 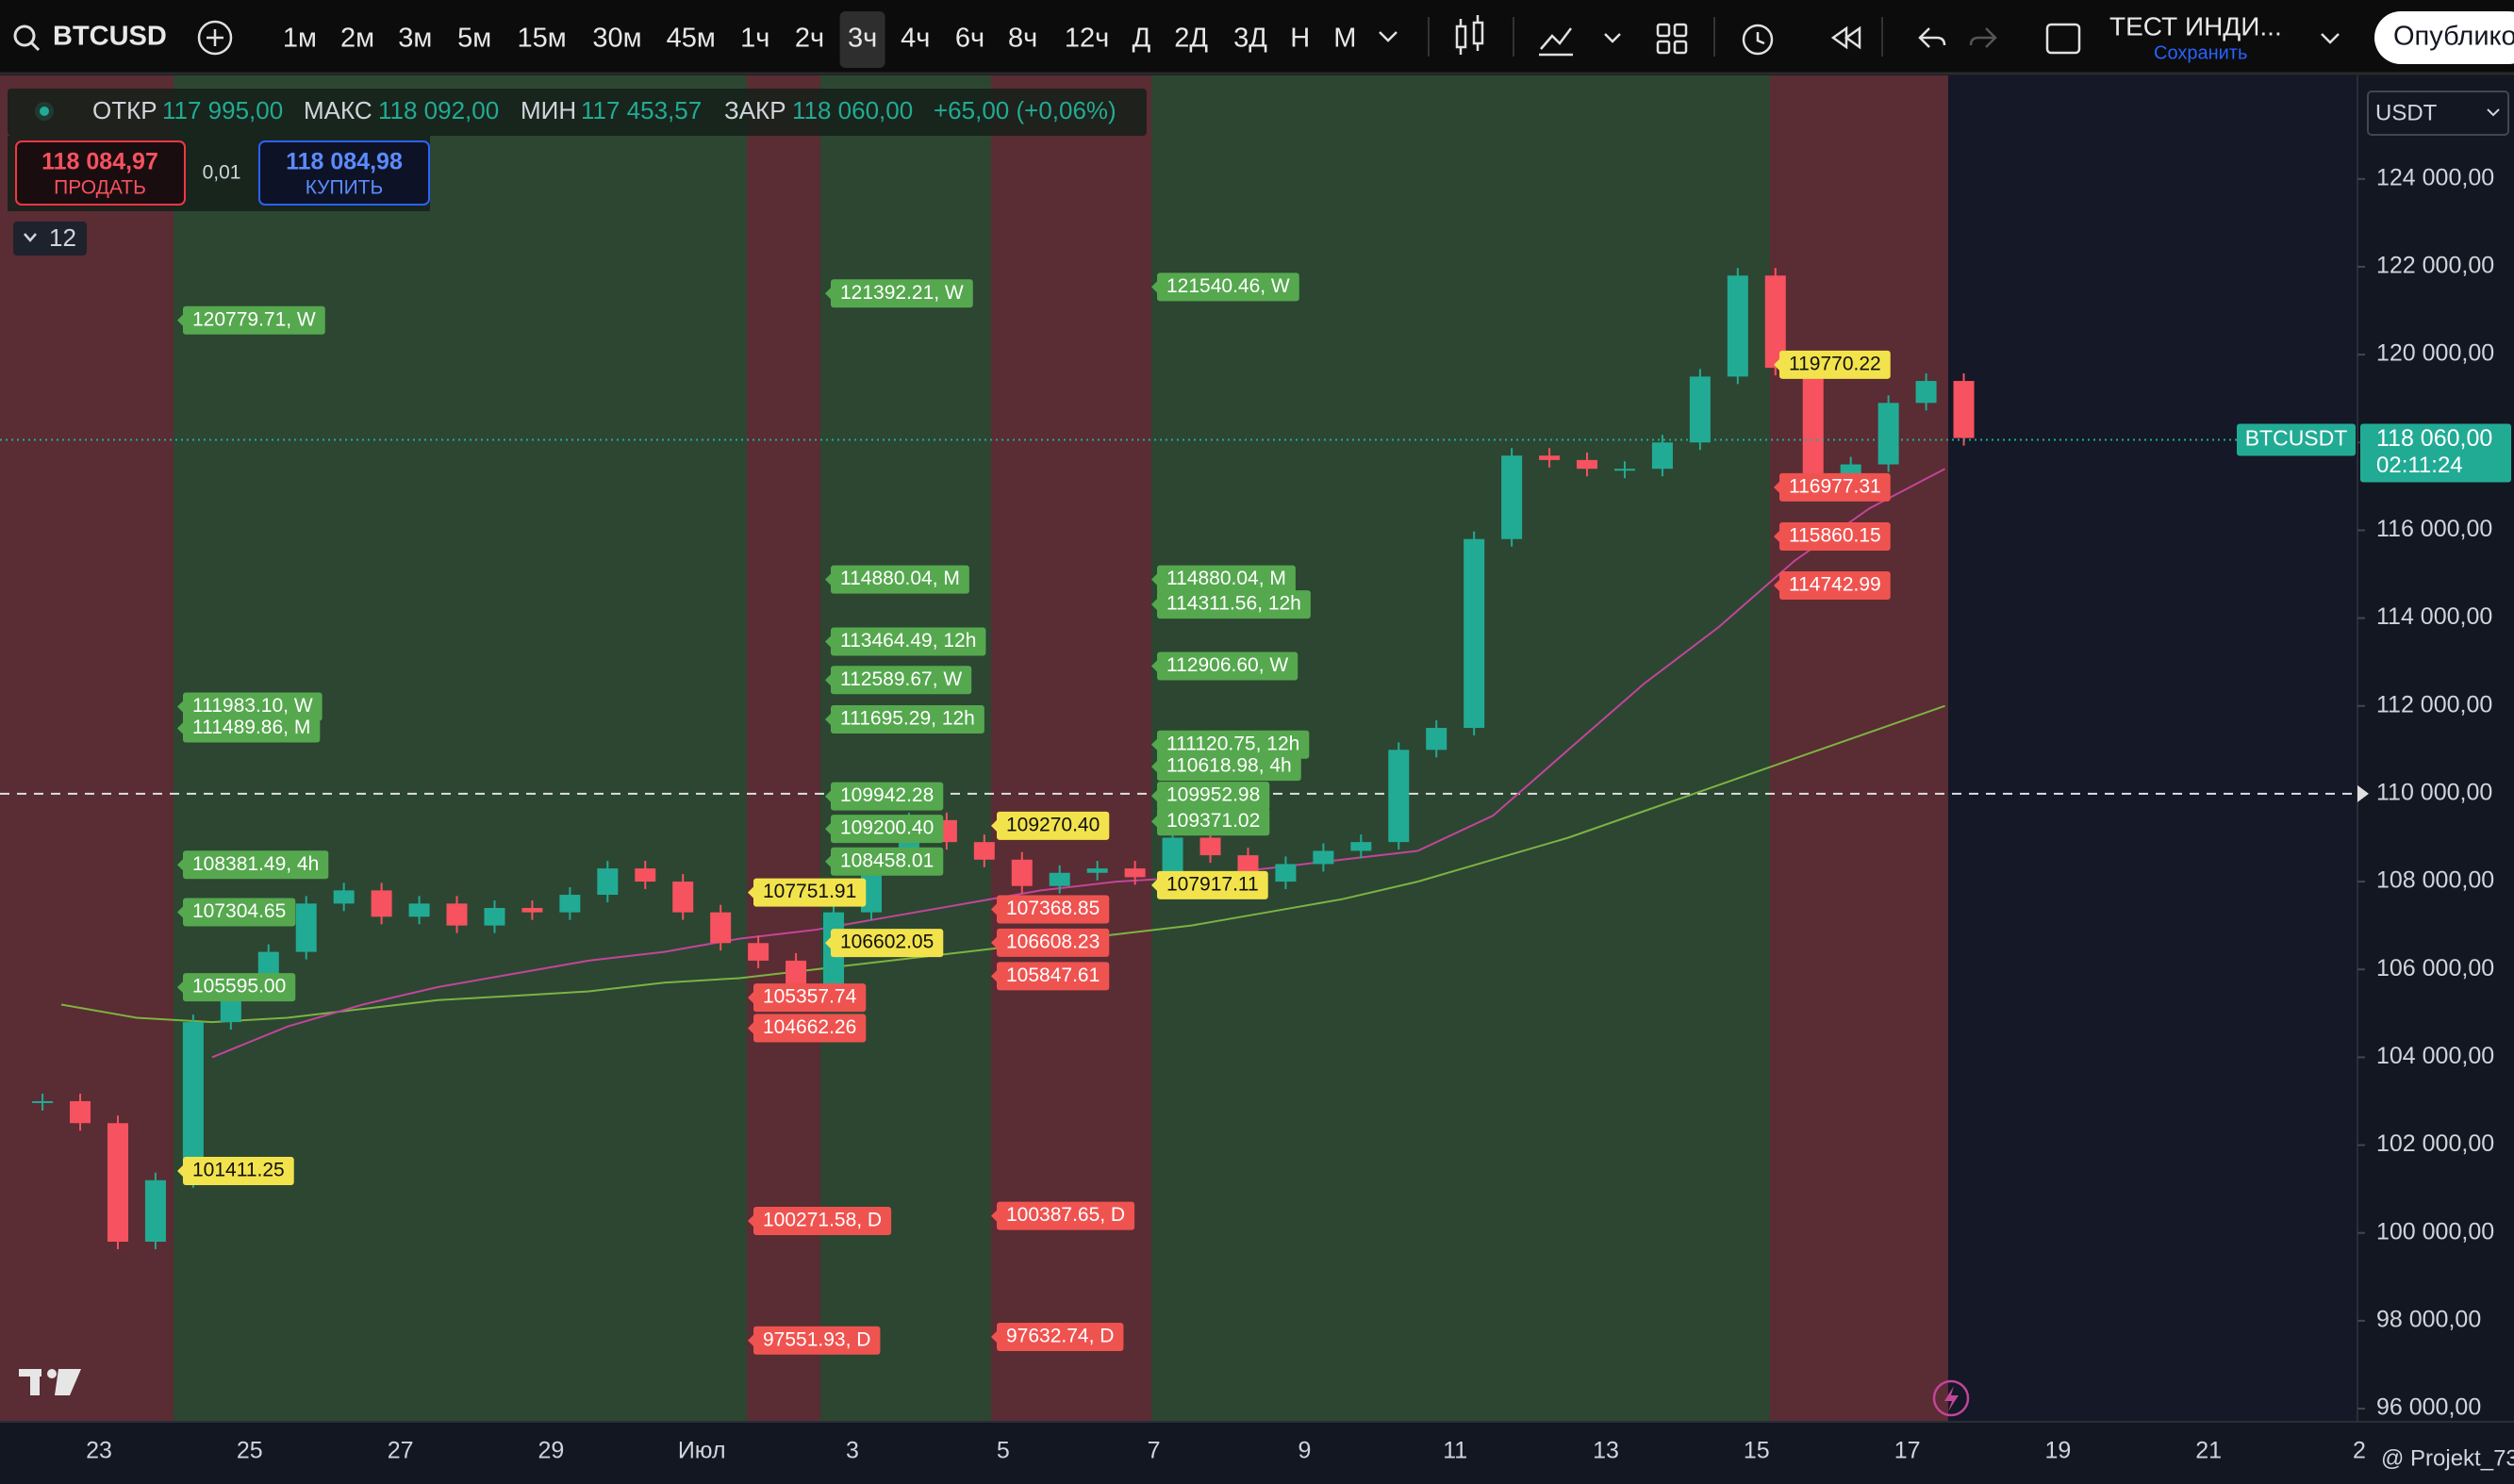 What do you see at coordinates (62, 237) in the screenshot?
I see `indicators-count: 12` at bounding box center [62, 237].